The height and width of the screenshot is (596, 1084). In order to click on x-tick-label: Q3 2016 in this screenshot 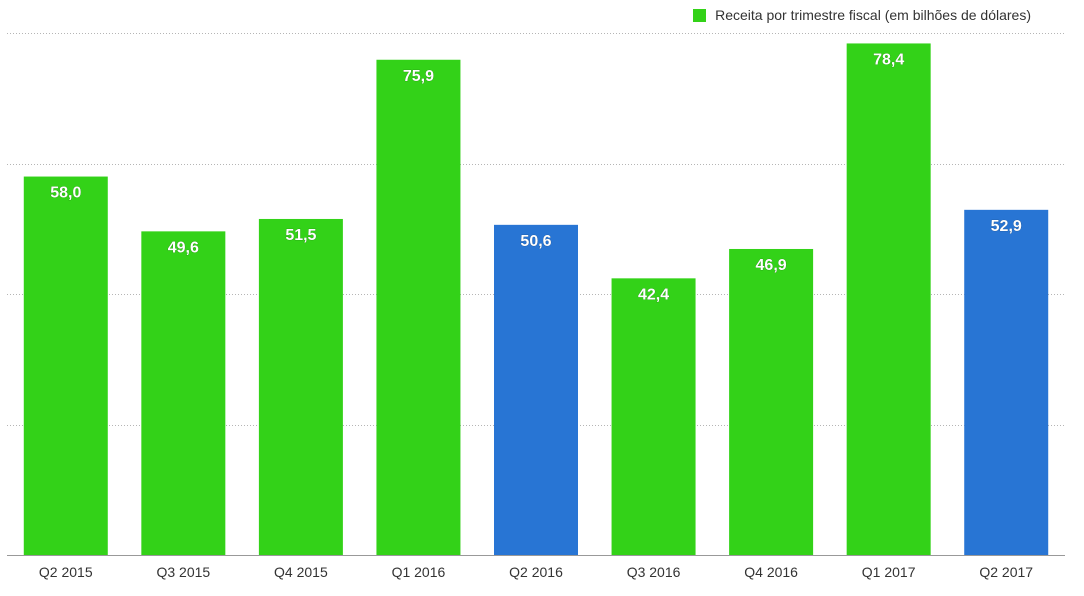, I will do `click(654, 572)`.